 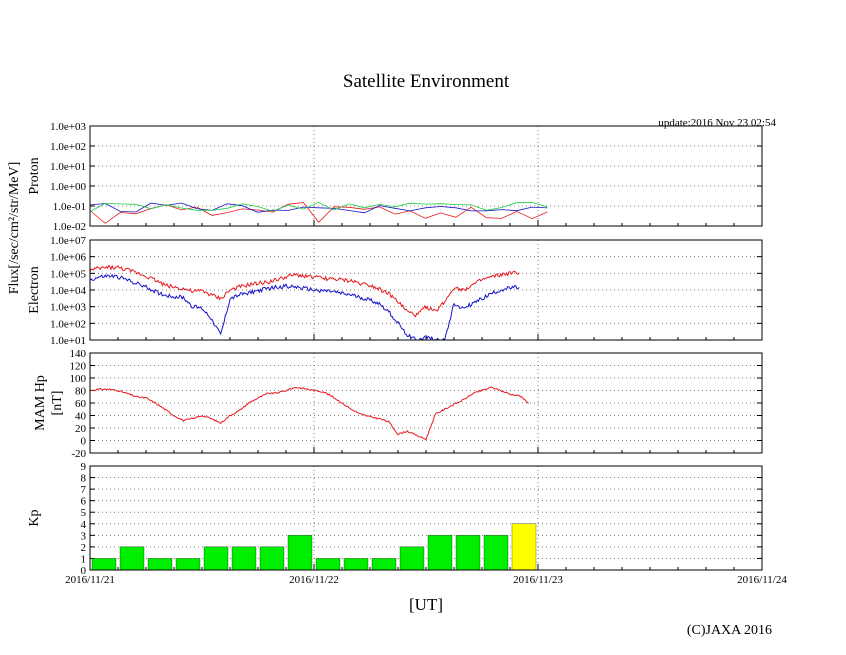 I want to click on y-axis-label: Proton, so click(x=34, y=175).